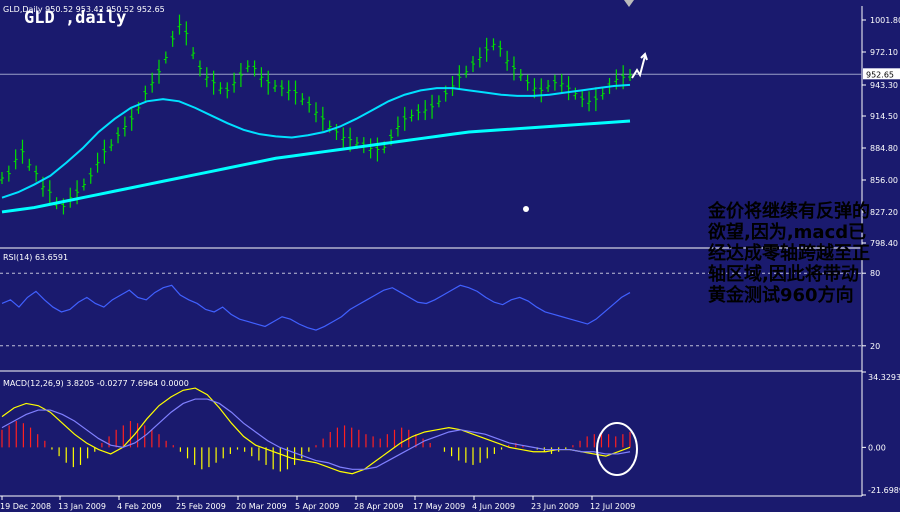 This screenshot has width=900, height=512. What do you see at coordinates (884, 212) in the screenshot?
I see `price-tick-label: 827.20` at bounding box center [884, 212].